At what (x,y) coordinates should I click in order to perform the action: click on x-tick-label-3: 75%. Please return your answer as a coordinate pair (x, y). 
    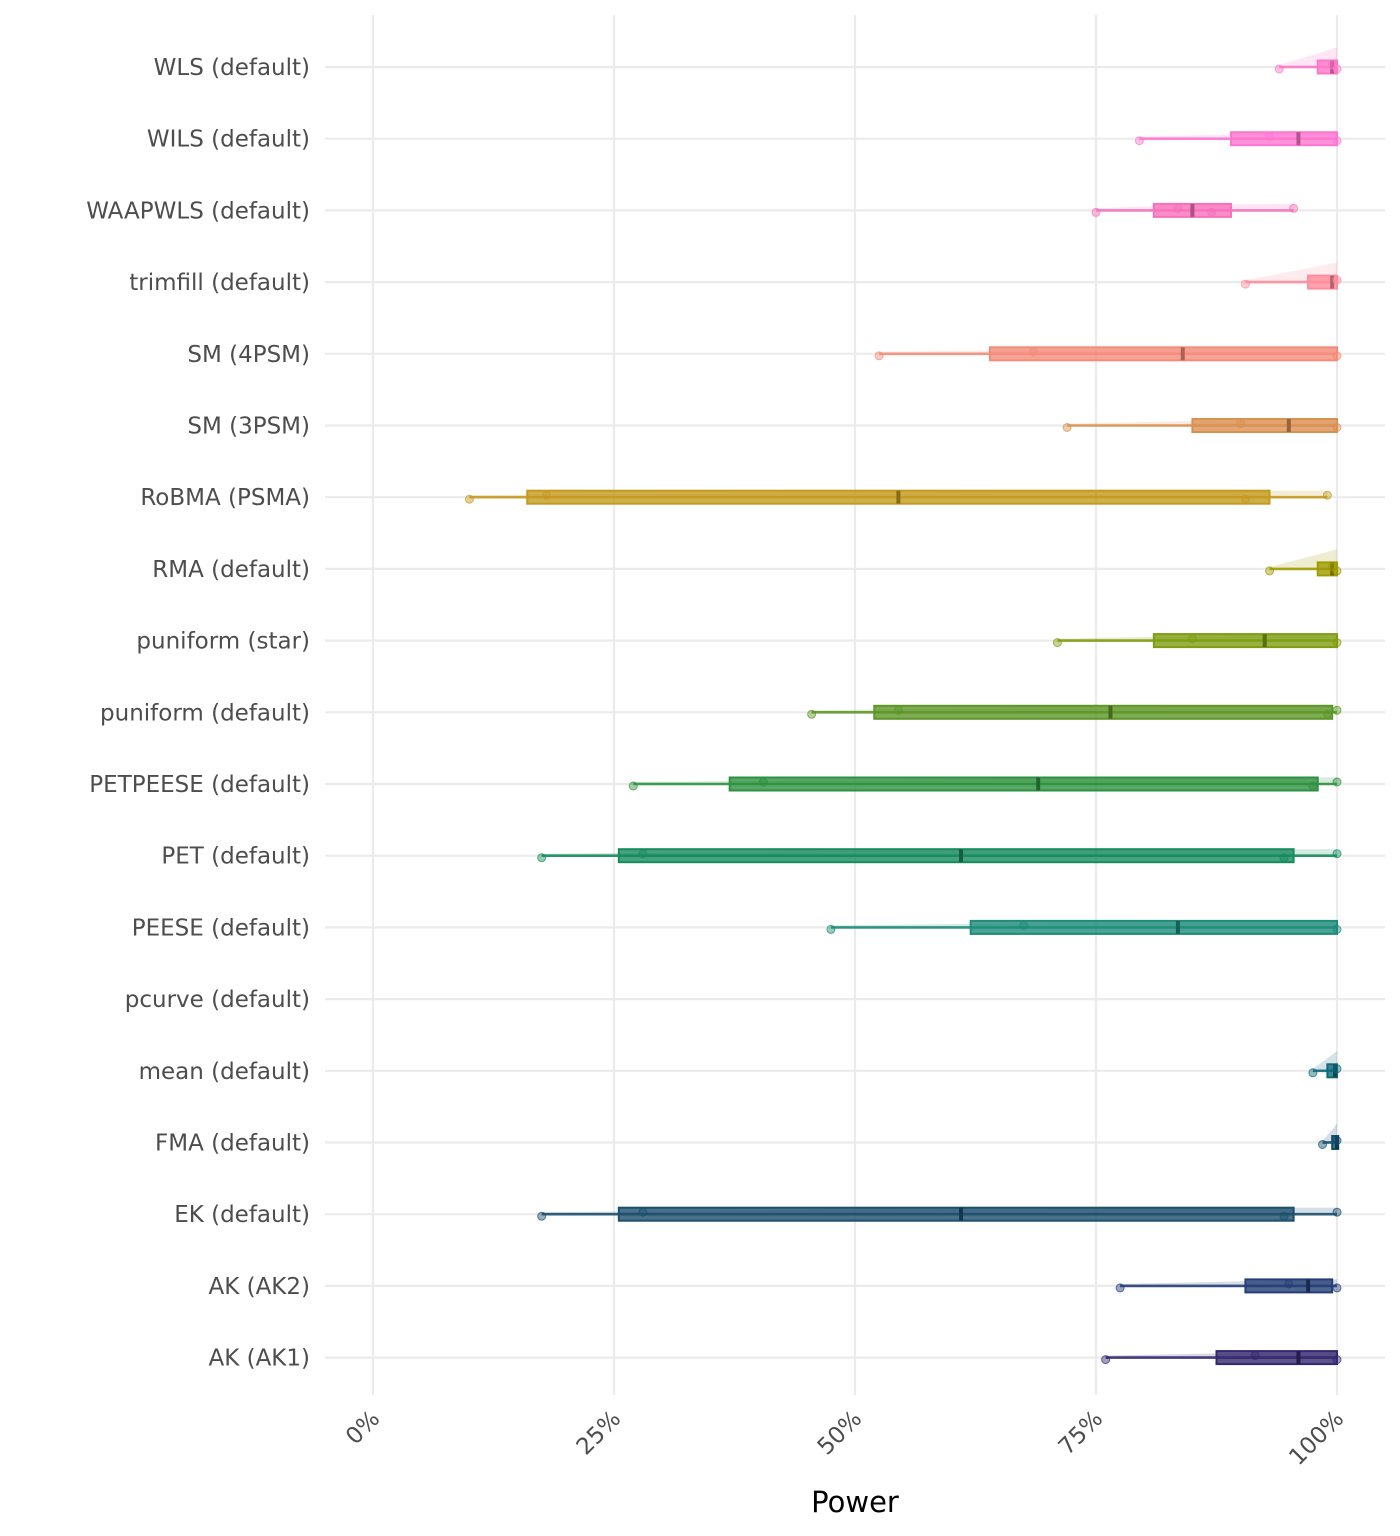
    Looking at the image, I should click on (1081, 1433).